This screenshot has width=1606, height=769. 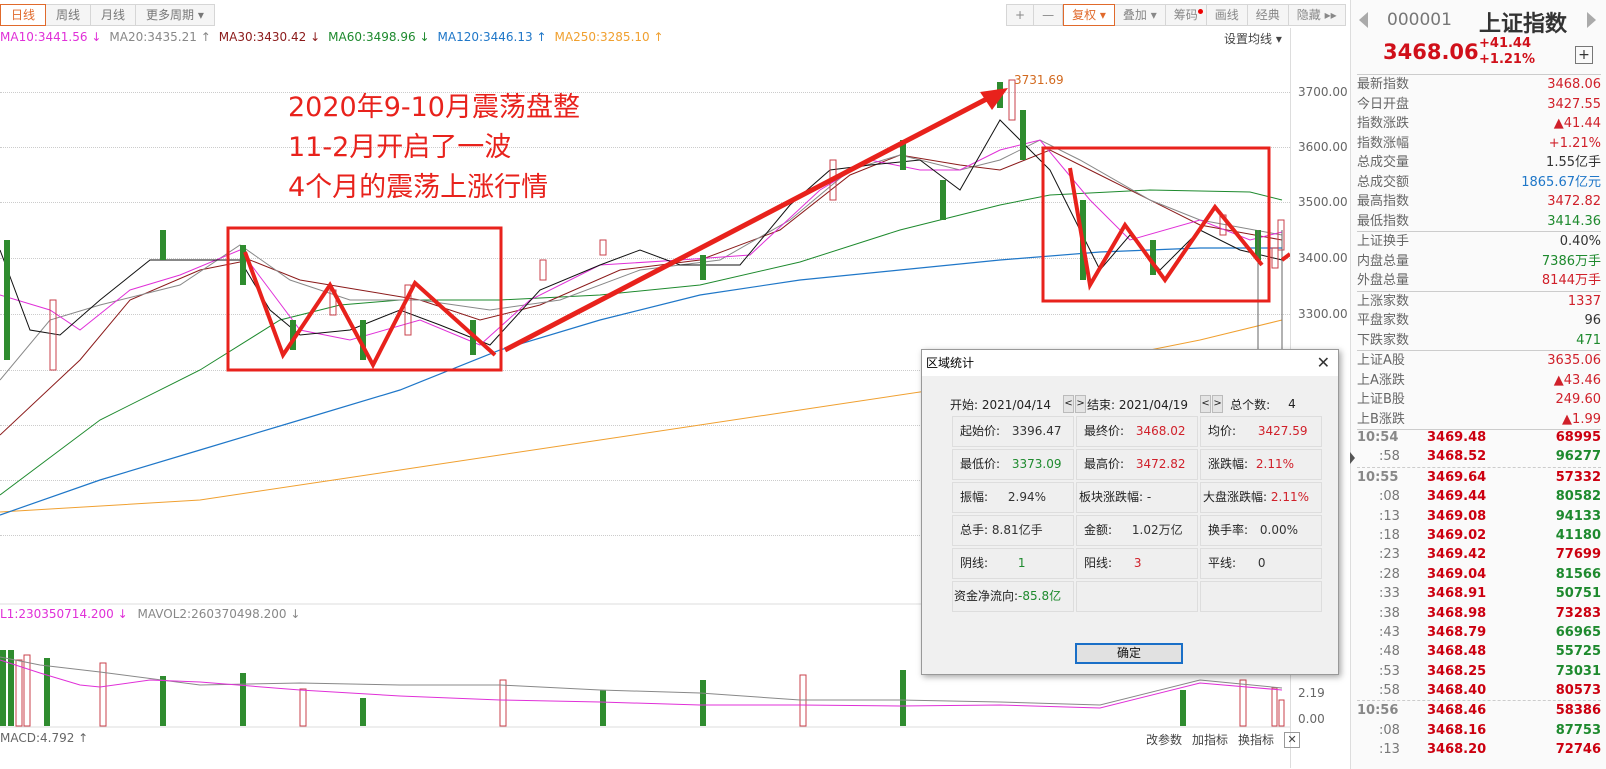 What do you see at coordinates (1261, 464) in the screenshot?
I see `stat-cell: 涨跌幅: 2.11%` at bounding box center [1261, 464].